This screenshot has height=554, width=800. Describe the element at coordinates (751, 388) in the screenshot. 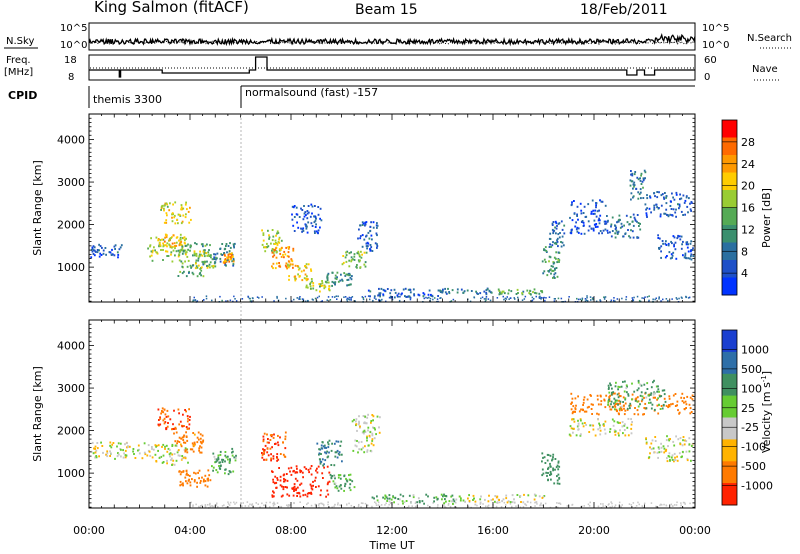

I see `colorbar-tick-label: 100` at that location.